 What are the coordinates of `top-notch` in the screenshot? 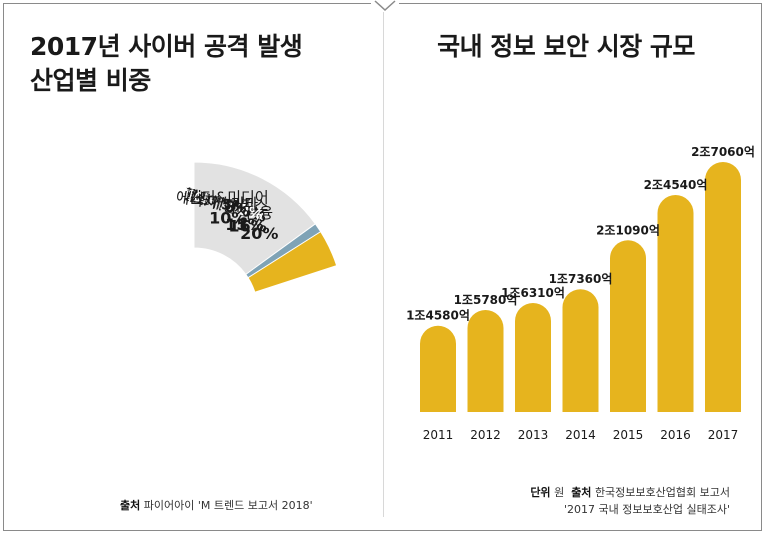 It's located at (385, 8).